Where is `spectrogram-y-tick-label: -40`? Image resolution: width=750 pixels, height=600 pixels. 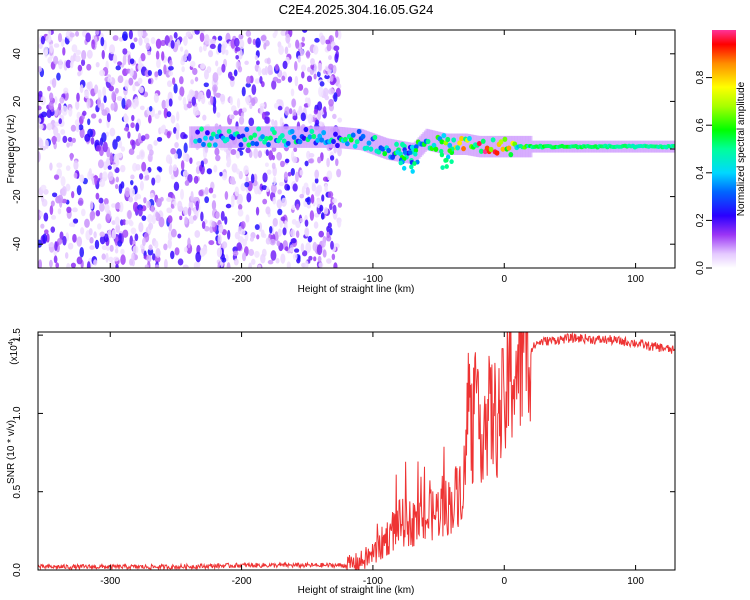 spectrogram-y-tick-label: -40 is located at coordinates (17, 244).